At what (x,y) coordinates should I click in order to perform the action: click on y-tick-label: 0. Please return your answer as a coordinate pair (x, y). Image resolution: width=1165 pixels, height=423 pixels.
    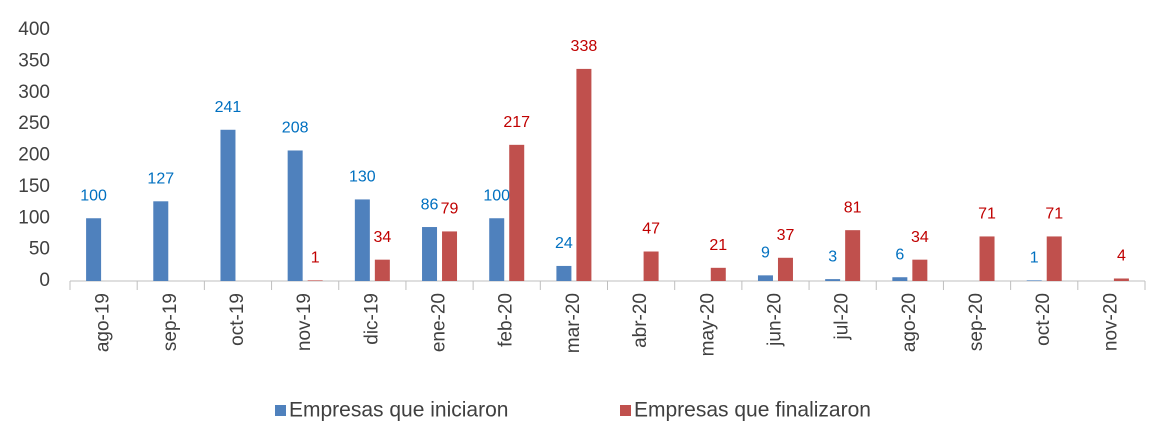
    Looking at the image, I should click on (44, 280).